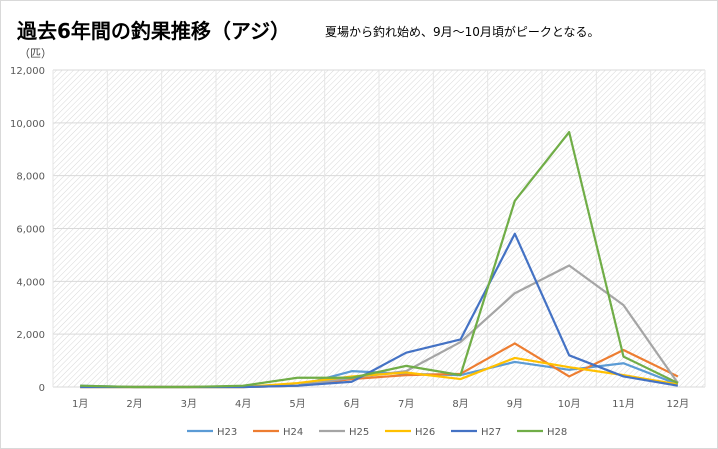  What do you see at coordinates (557, 432) in the screenshot?
I see `legend-label: H28` at bounding box center [557, 432].